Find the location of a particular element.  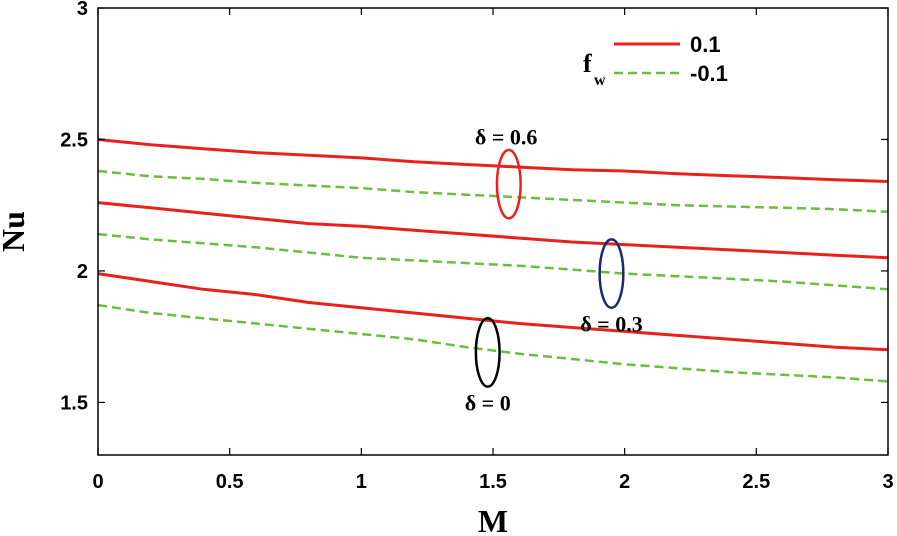

legend-title: f is located at coordinates (587, 63).